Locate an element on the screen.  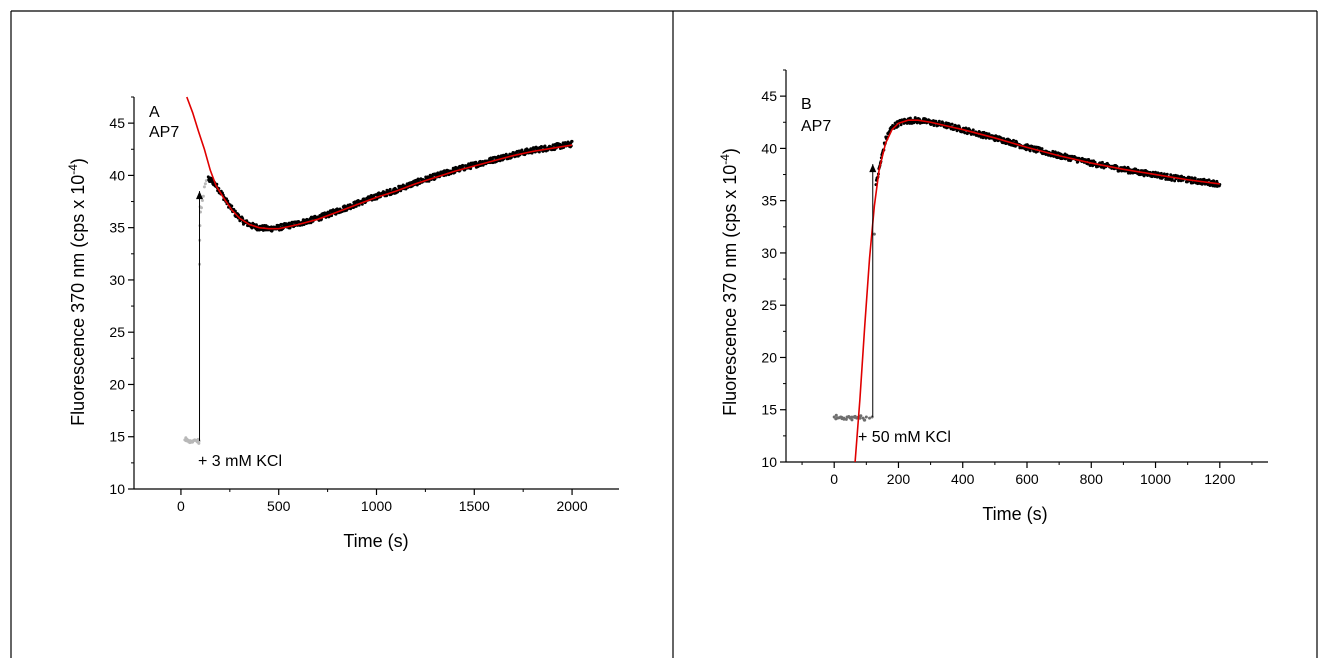
panel-b-x-tick-label: 0 is located at coordinates (834, 479).